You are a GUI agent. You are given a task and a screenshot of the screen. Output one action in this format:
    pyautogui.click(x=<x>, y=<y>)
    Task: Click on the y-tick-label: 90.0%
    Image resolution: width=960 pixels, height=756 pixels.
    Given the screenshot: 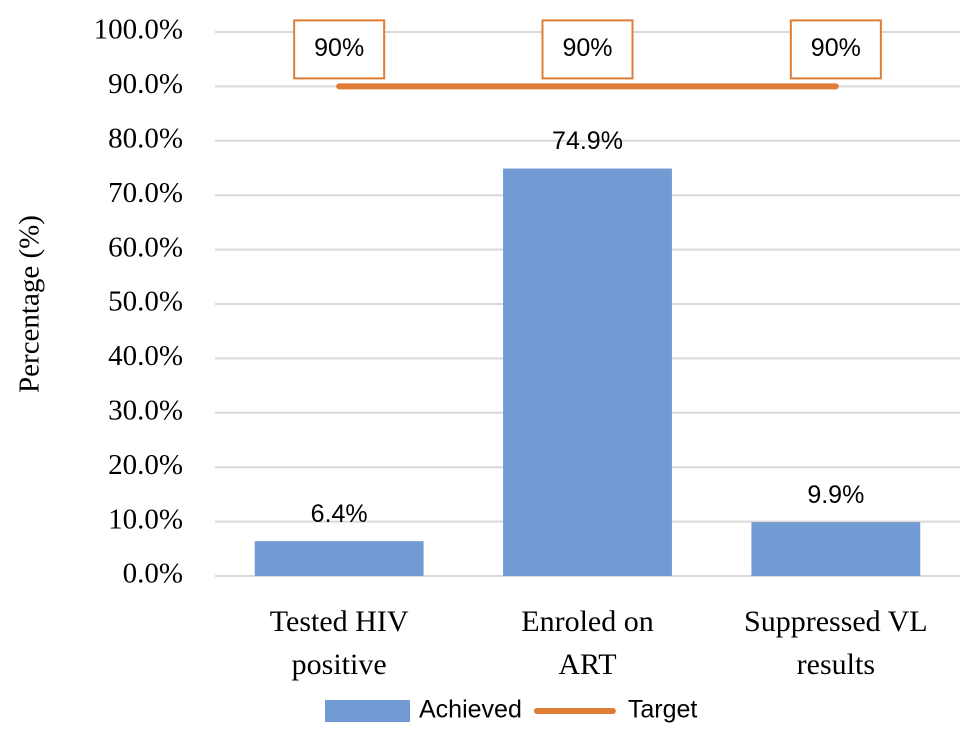 What is the action you would take?
    pyautogui.click(x=145, y=84)
    